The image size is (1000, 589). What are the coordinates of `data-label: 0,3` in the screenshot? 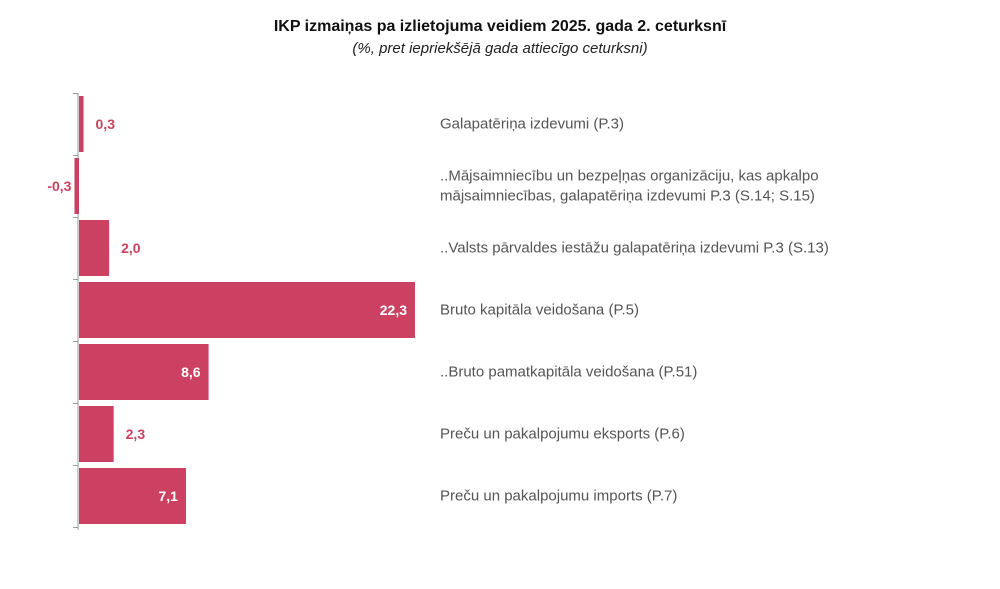 It's located at (106, 124).